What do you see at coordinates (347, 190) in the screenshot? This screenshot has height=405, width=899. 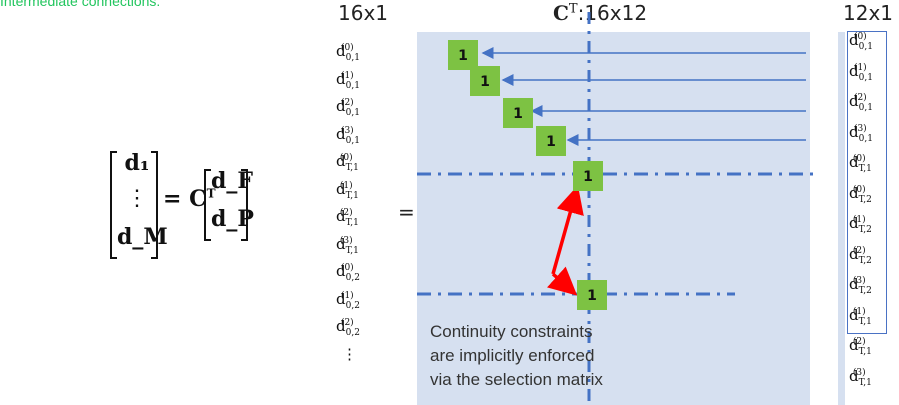 I see `left-vector-entry: dT,1(1)` at bounding box center [347, 190].